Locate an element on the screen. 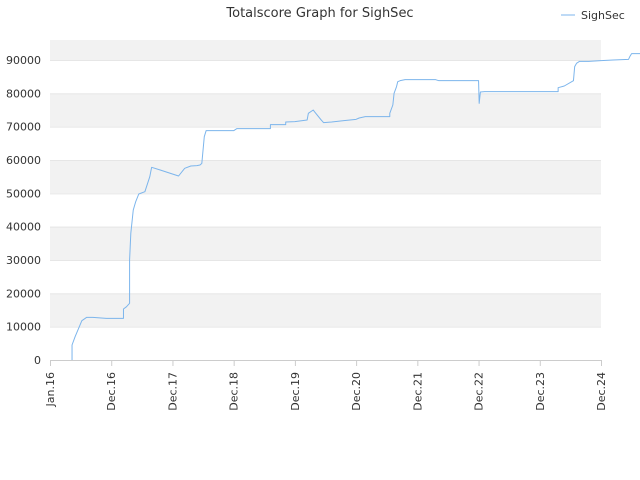  x-tick-label: Dec.18 is located at coordinates (234, 391).